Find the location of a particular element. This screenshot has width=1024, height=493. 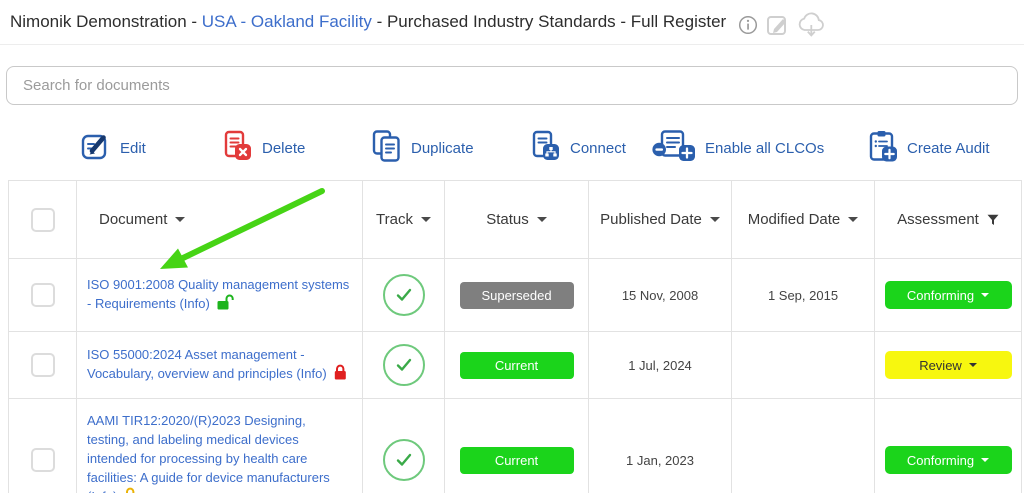

connect-button: Connect is located at coordinates (578, 148).